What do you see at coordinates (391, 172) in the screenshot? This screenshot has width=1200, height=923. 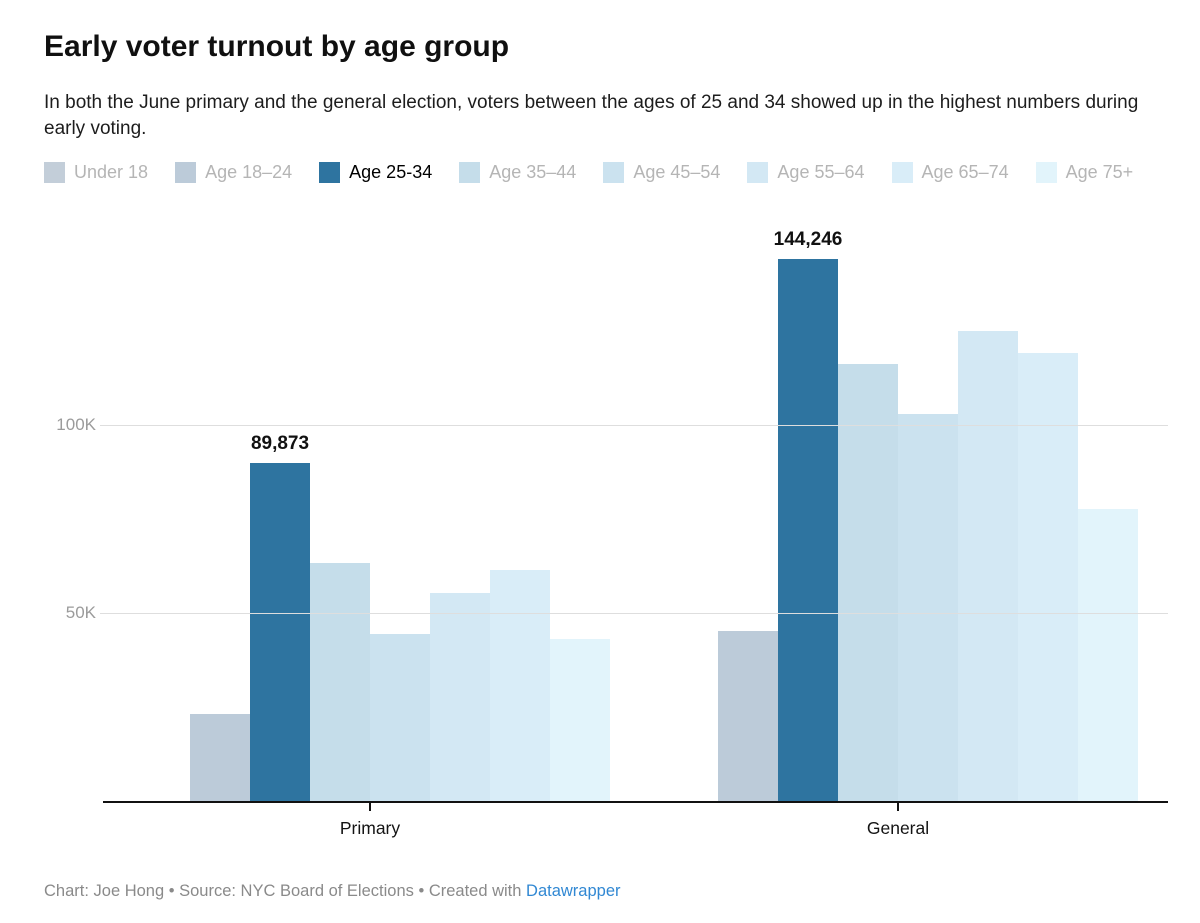 I see `legend-item-label: Age 25-34` at bounding box center [391, 172].